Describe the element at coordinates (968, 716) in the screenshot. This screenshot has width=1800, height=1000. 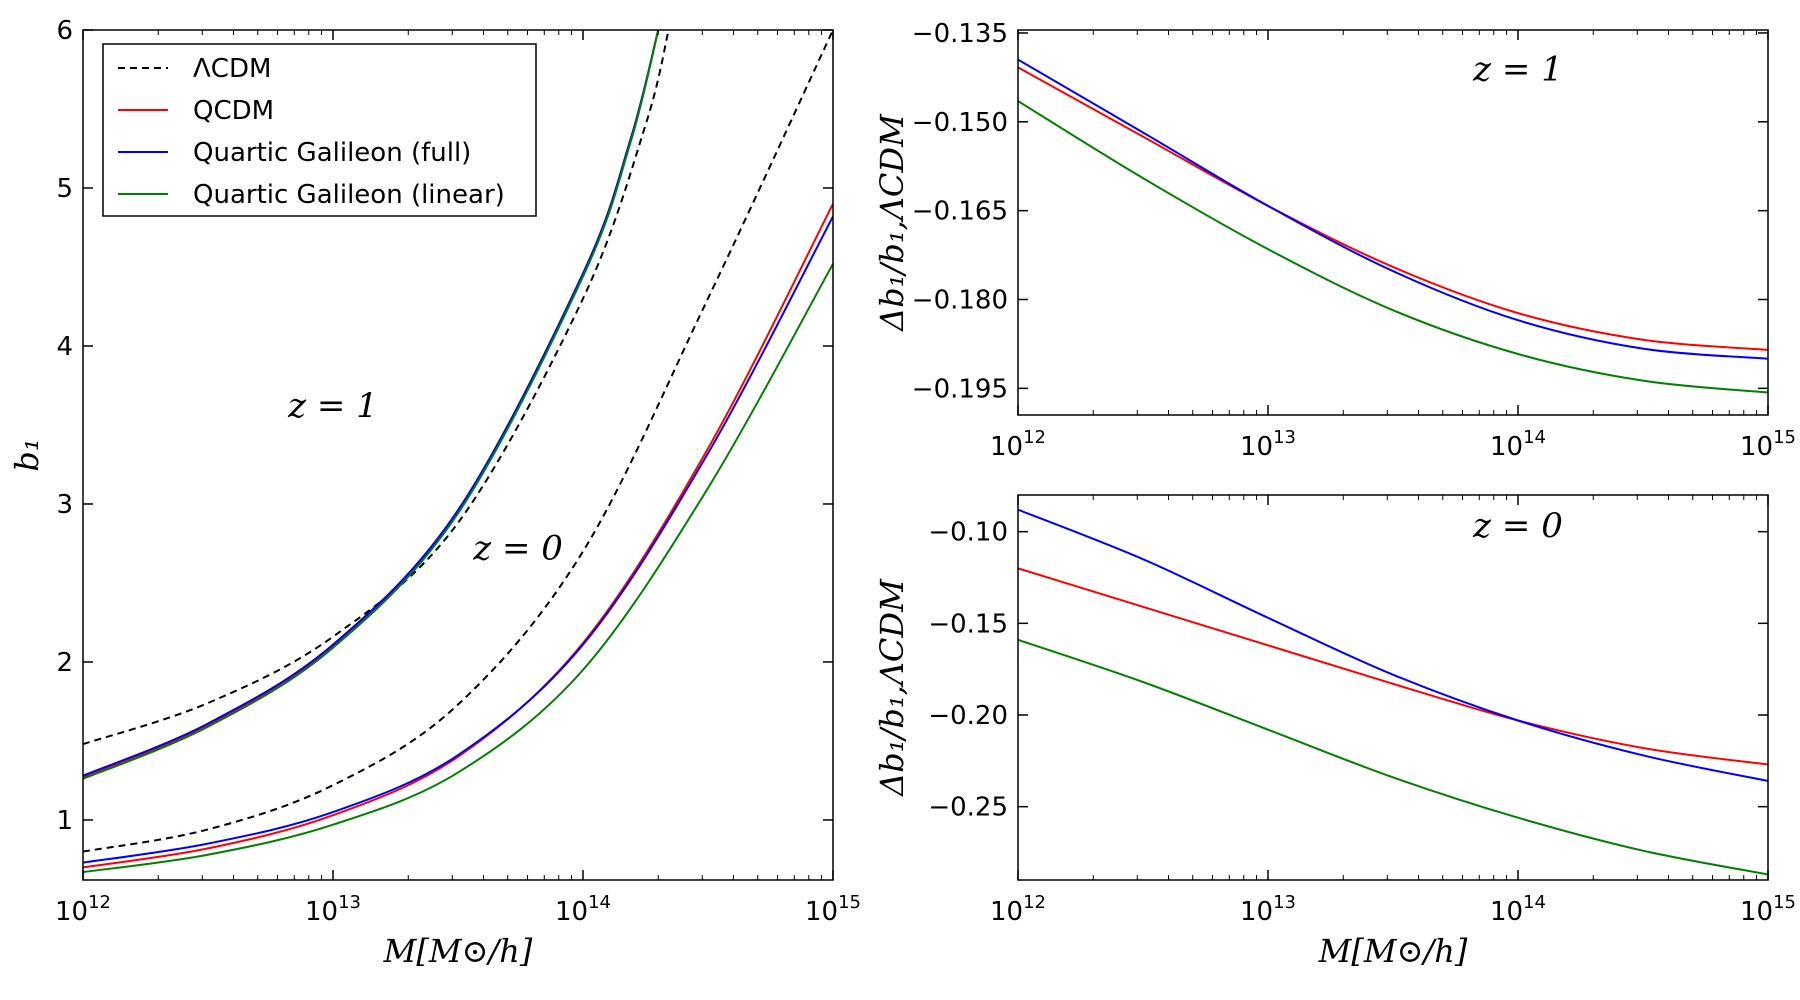
I see `y-tick-label: −0.20` at that location.